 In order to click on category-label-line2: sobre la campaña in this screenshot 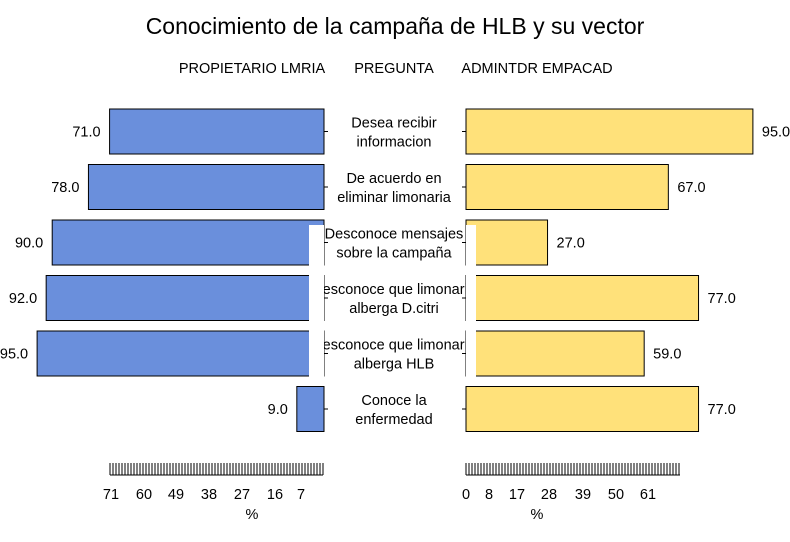, I will do `click(394, 254)`.